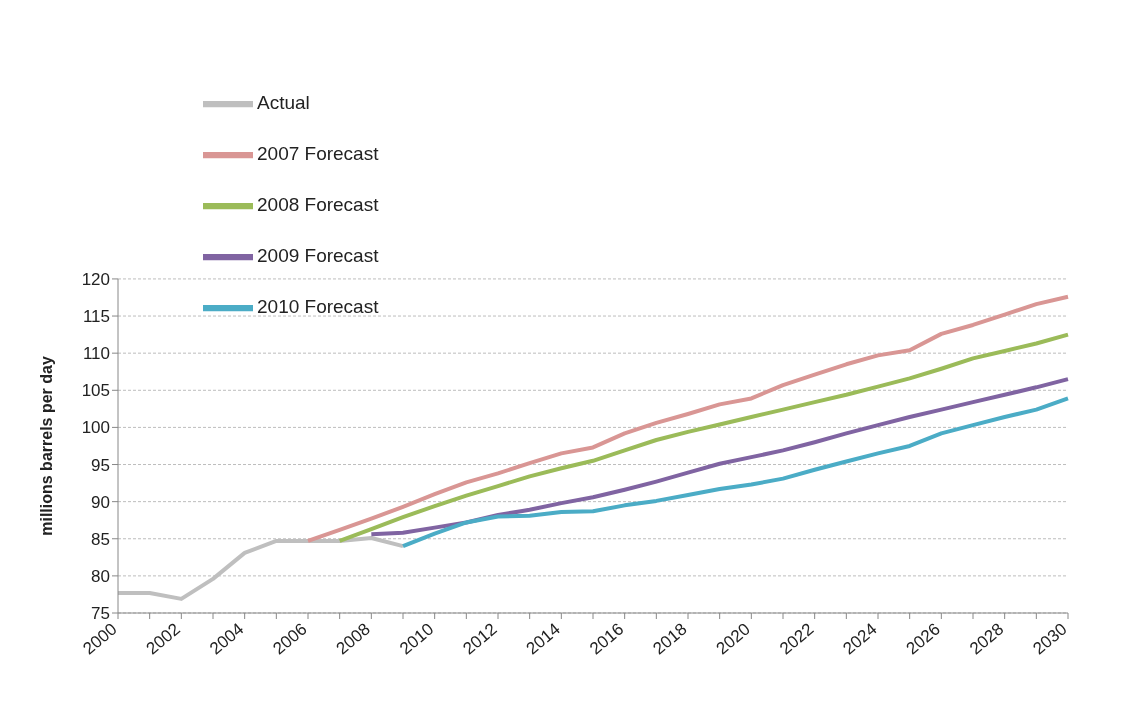  Describe the element at coordinates (318, 255) in the screenshot. I see `legend-label: 2009 Forecast` at that location.